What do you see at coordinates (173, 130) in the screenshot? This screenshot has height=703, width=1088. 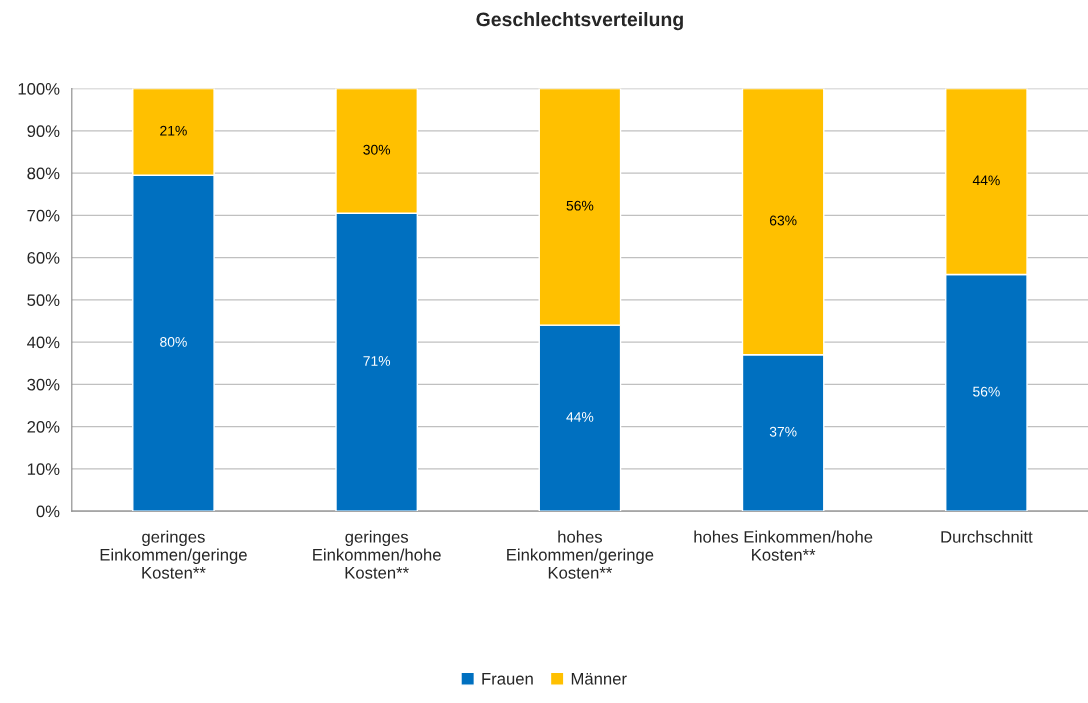 I see `data-label: 21%` at bounding box center [173, 130].